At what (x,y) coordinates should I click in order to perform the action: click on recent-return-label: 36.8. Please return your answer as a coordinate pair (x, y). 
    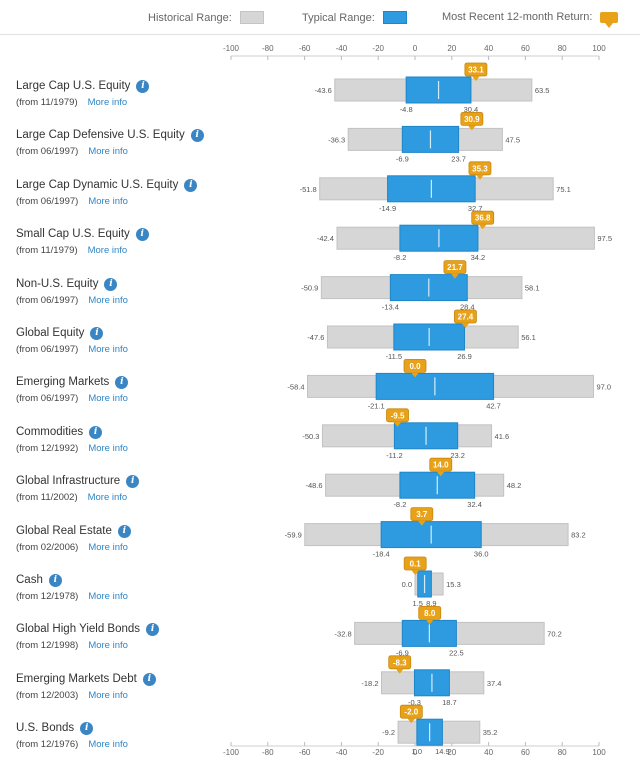
    Looking at the image, I should click on (483, 218).